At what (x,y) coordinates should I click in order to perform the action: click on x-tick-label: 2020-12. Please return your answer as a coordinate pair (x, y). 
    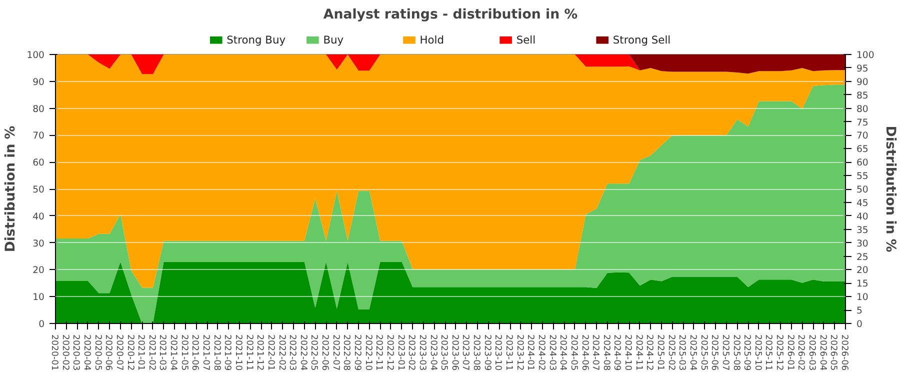
    Looking at the image, I should click on (129, 352).